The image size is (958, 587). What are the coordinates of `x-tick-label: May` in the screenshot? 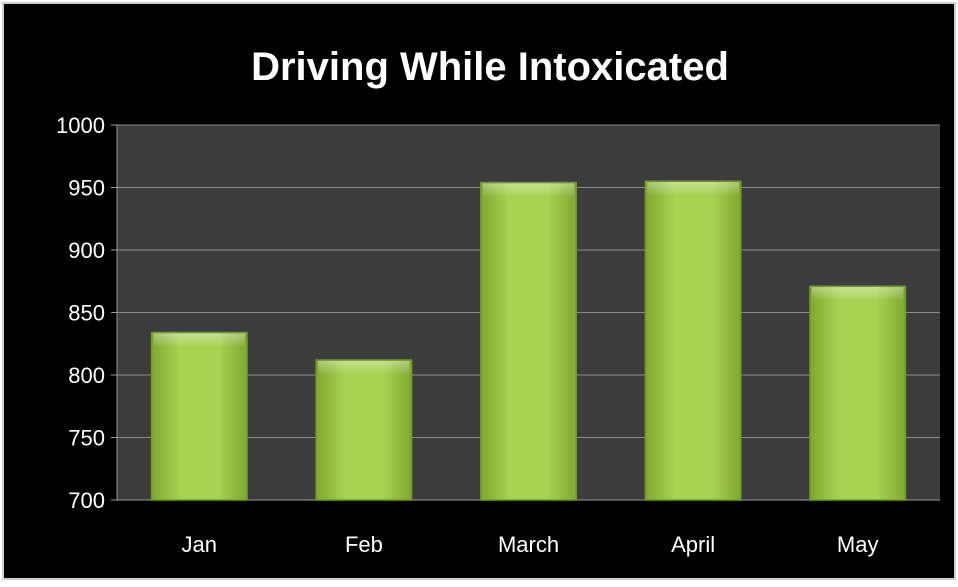 It's located at (858, 544).